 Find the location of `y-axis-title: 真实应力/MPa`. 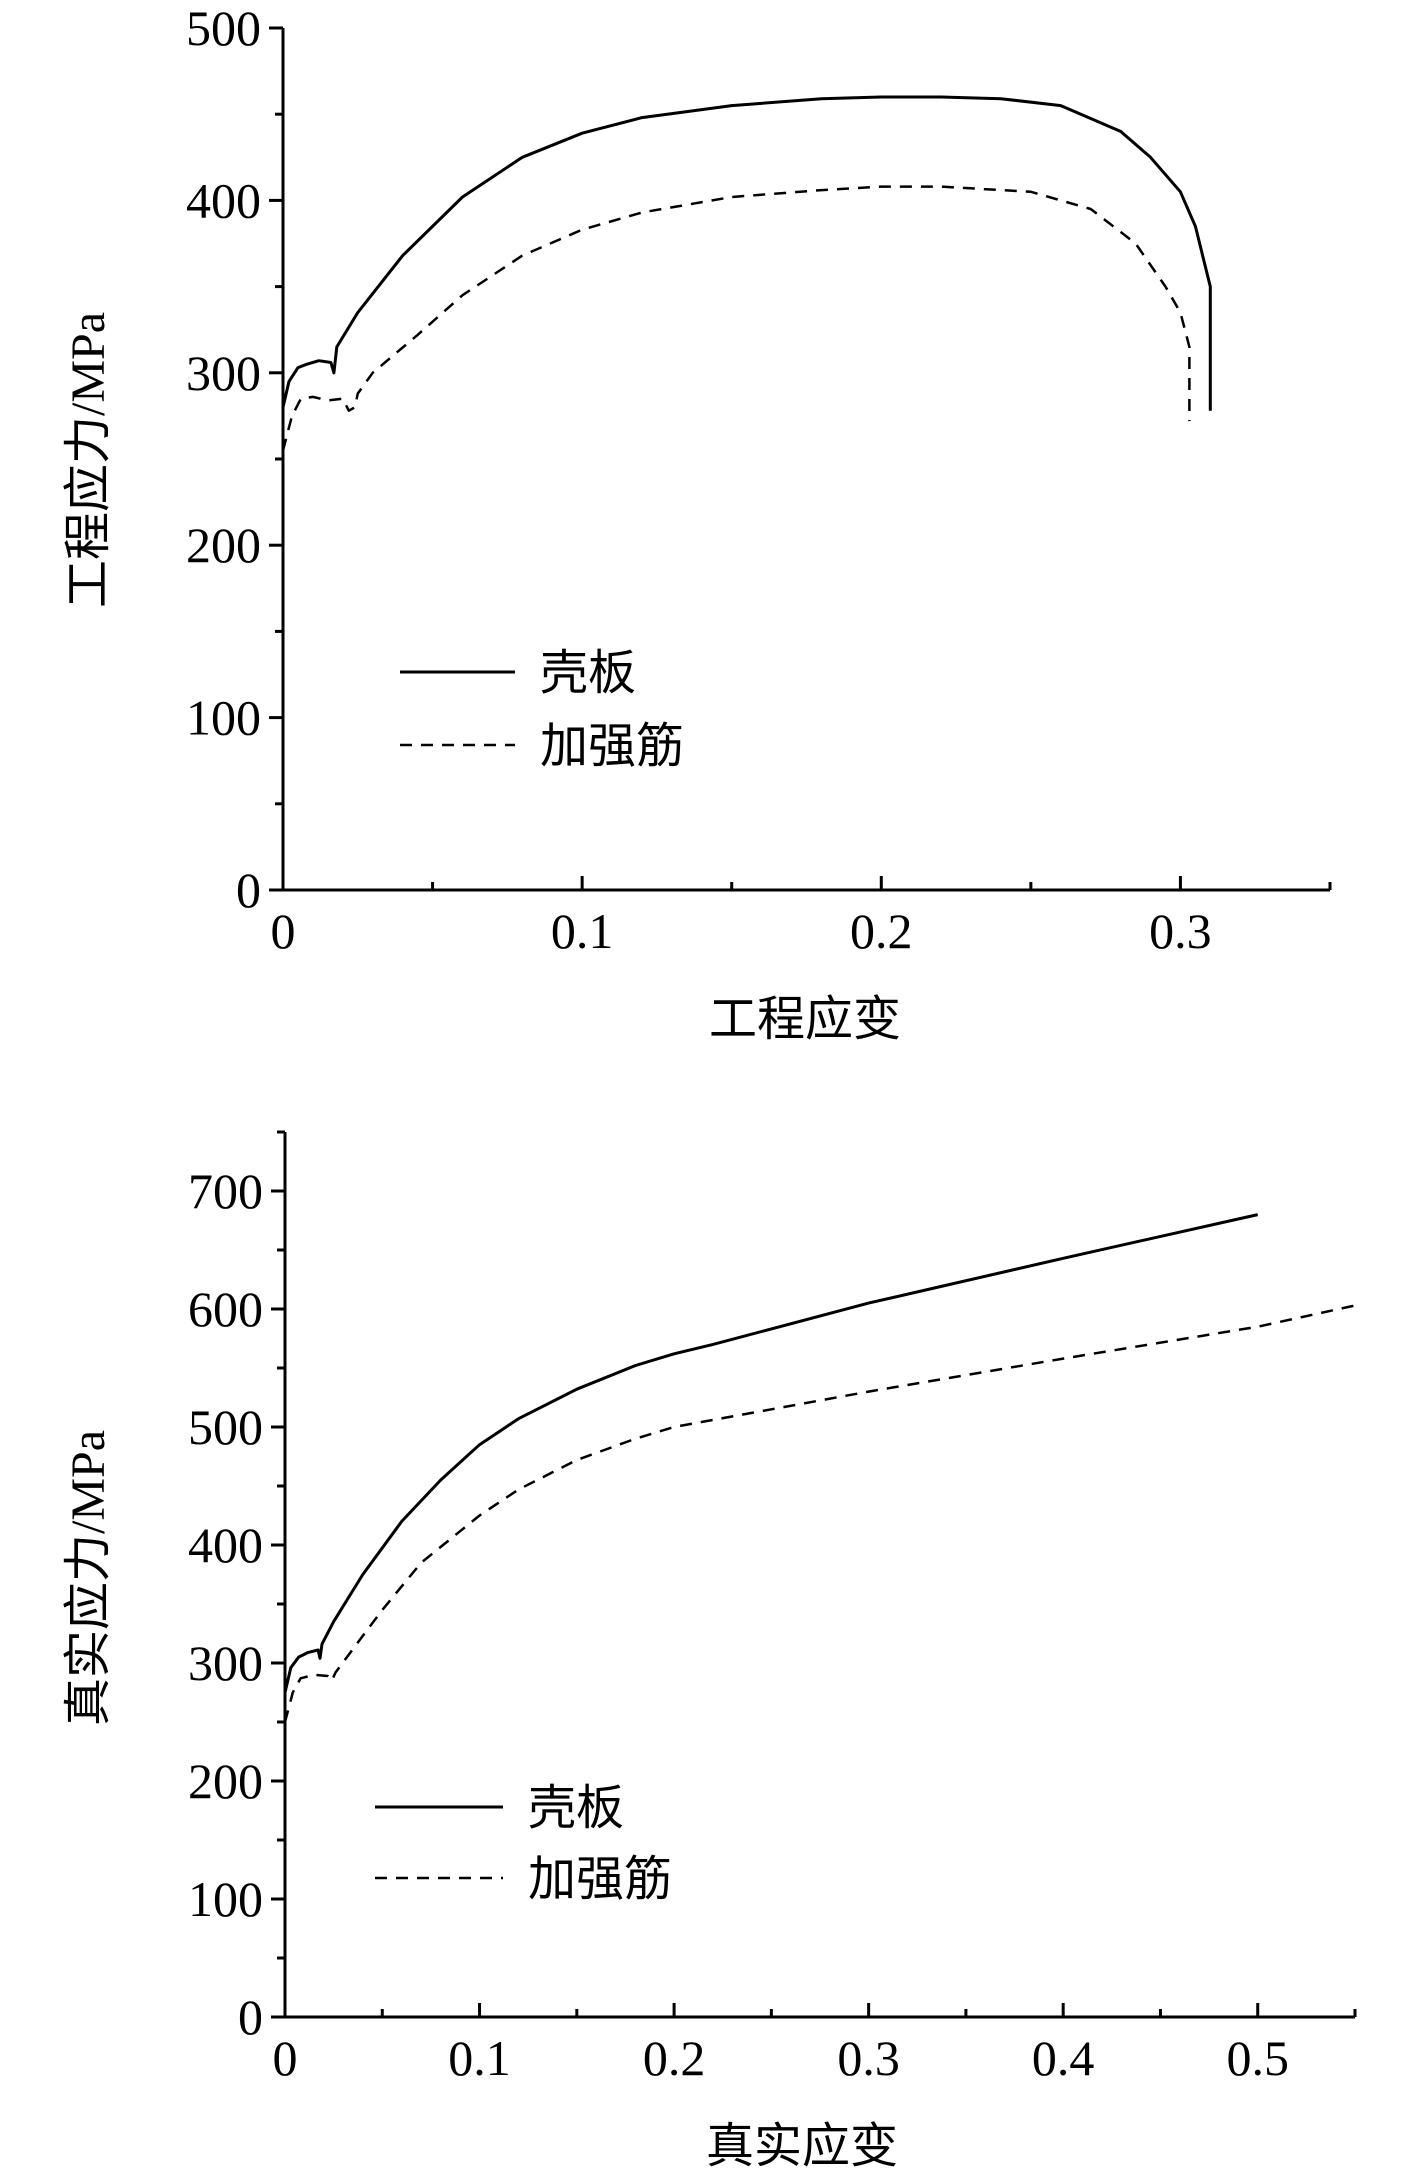

y-axis-title: 真实应力/MPa is located at coordinates (88, 1578).